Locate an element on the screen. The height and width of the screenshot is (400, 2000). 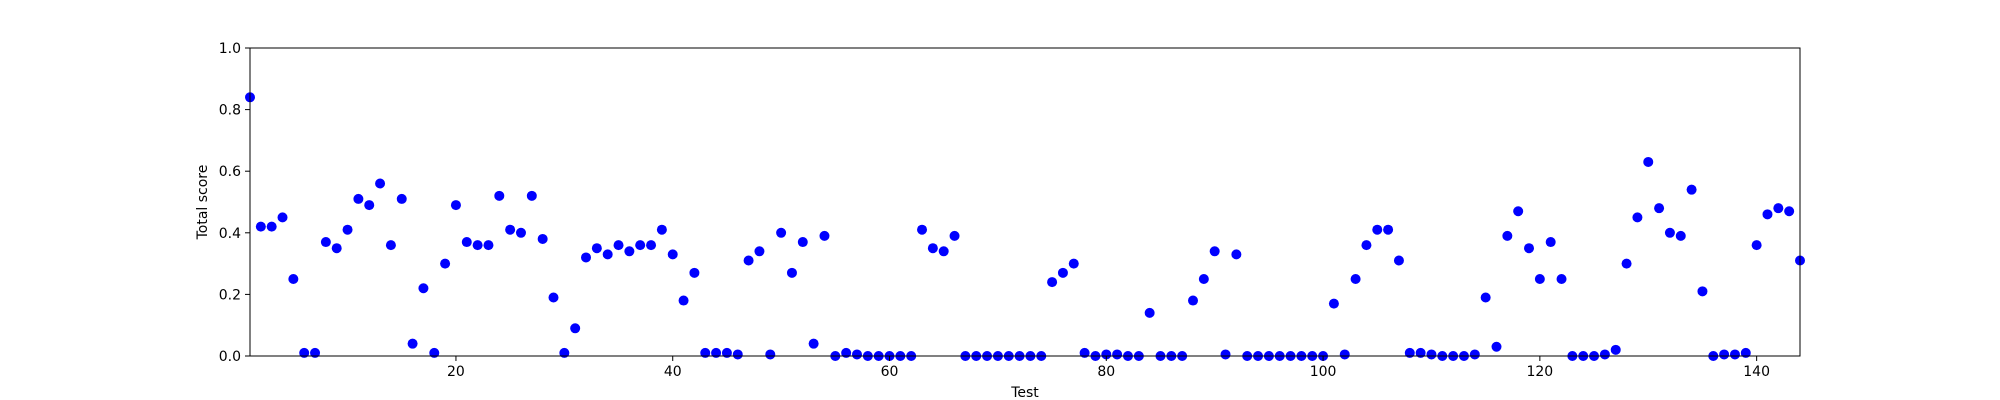
x-tick-label: 20 is located at coordinates (456, 372).